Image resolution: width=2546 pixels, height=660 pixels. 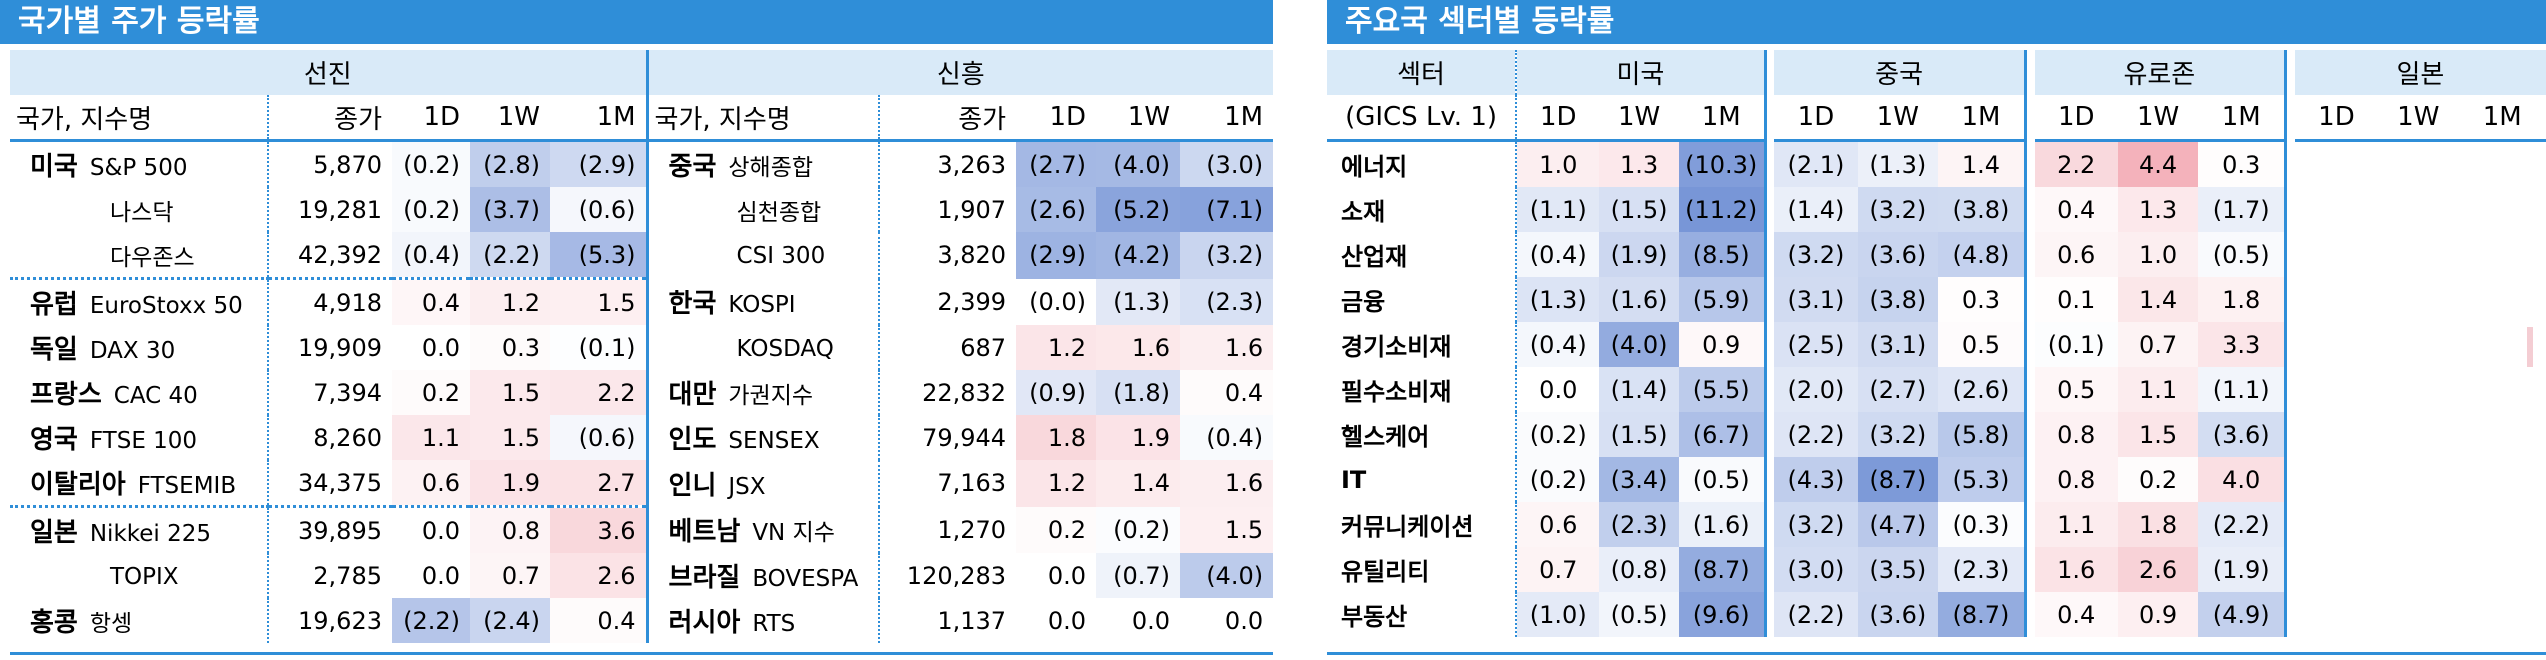 I want to click on sector-return-cn: (2.0), so click(x=1816, y=389).